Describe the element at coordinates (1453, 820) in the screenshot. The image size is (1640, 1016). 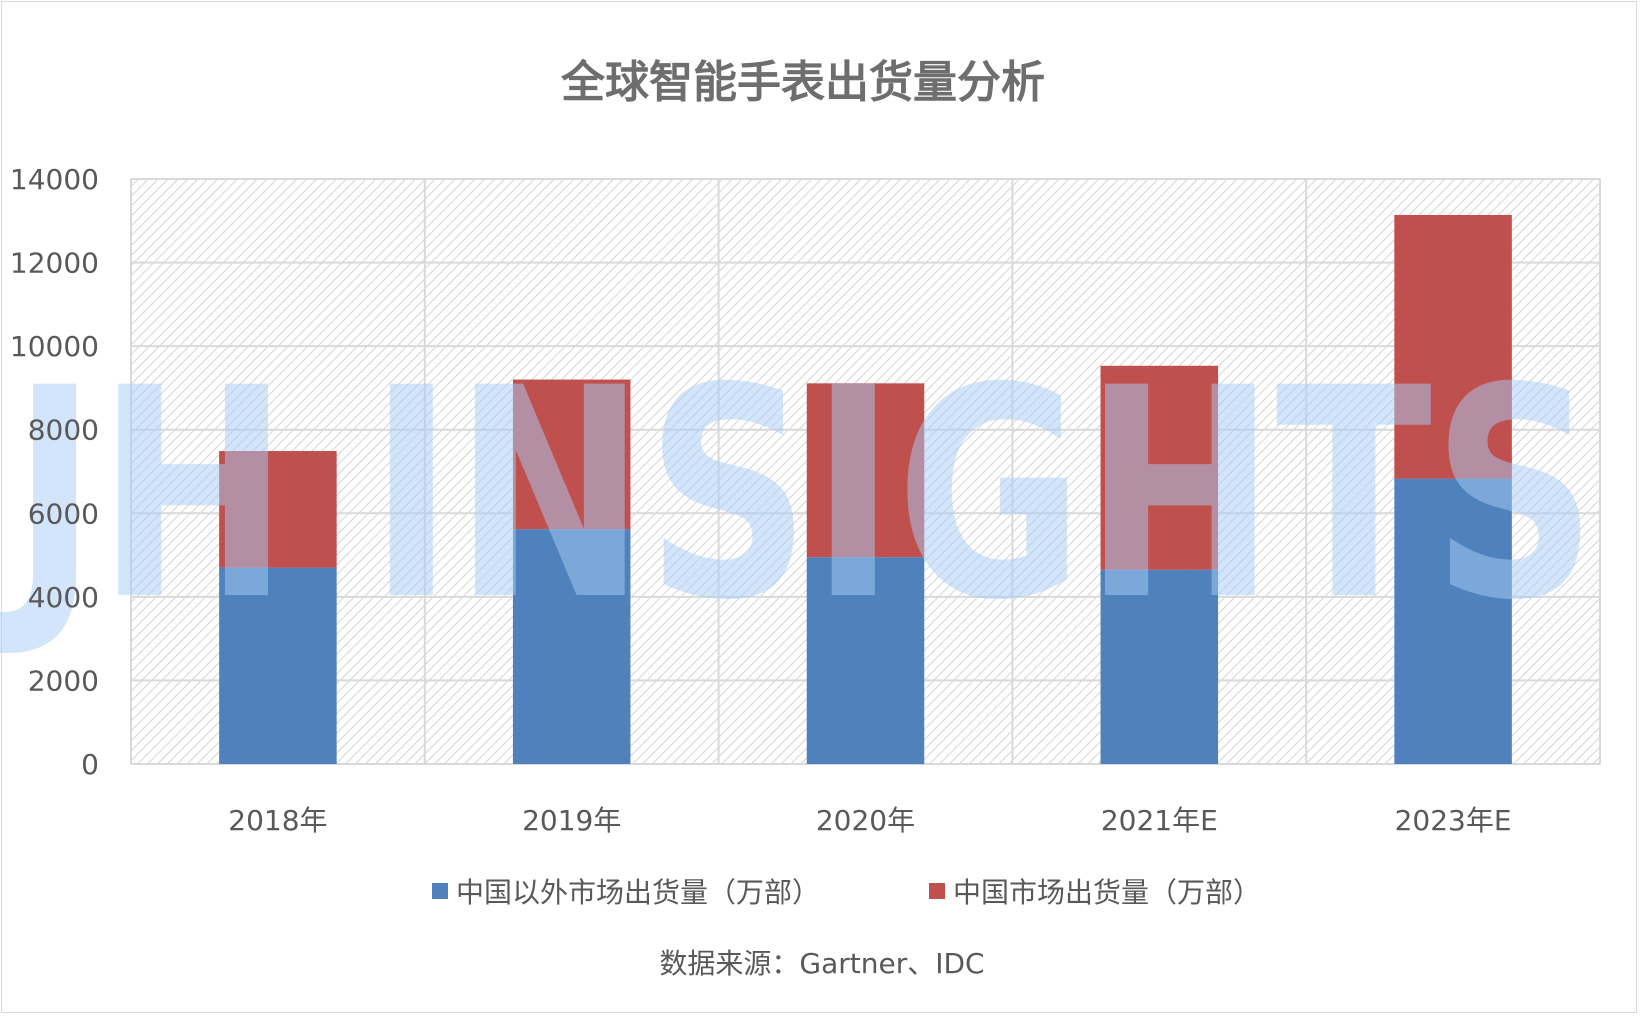
I see `x-tick-label: 2023年E` at that location.